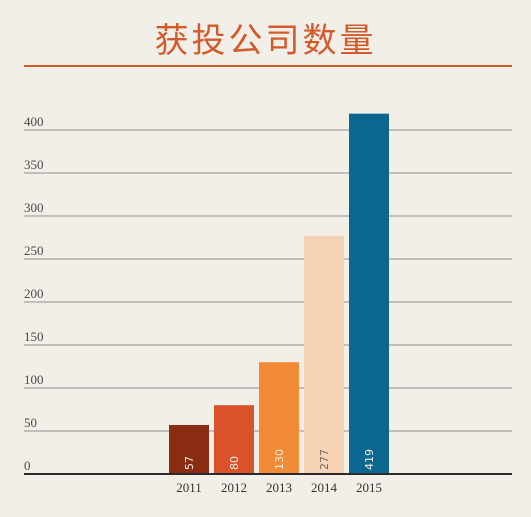 This screenshot has width=531, height=517. I want to click on y-tick-label-300: 300, so click(34, 207).